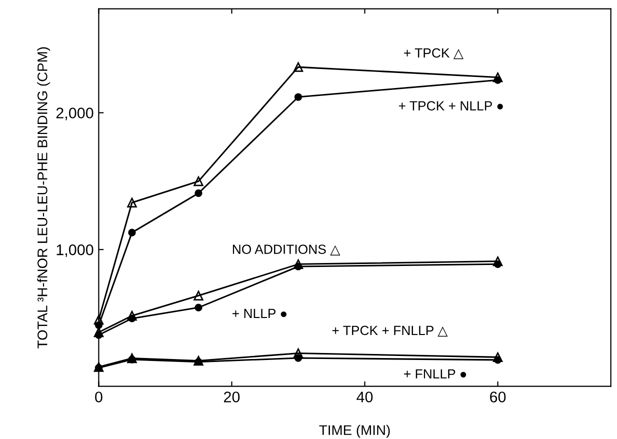  Describe the element at coordinates (434, 54) in the screenshot. I see `series-label: + TPCK △` at that location.